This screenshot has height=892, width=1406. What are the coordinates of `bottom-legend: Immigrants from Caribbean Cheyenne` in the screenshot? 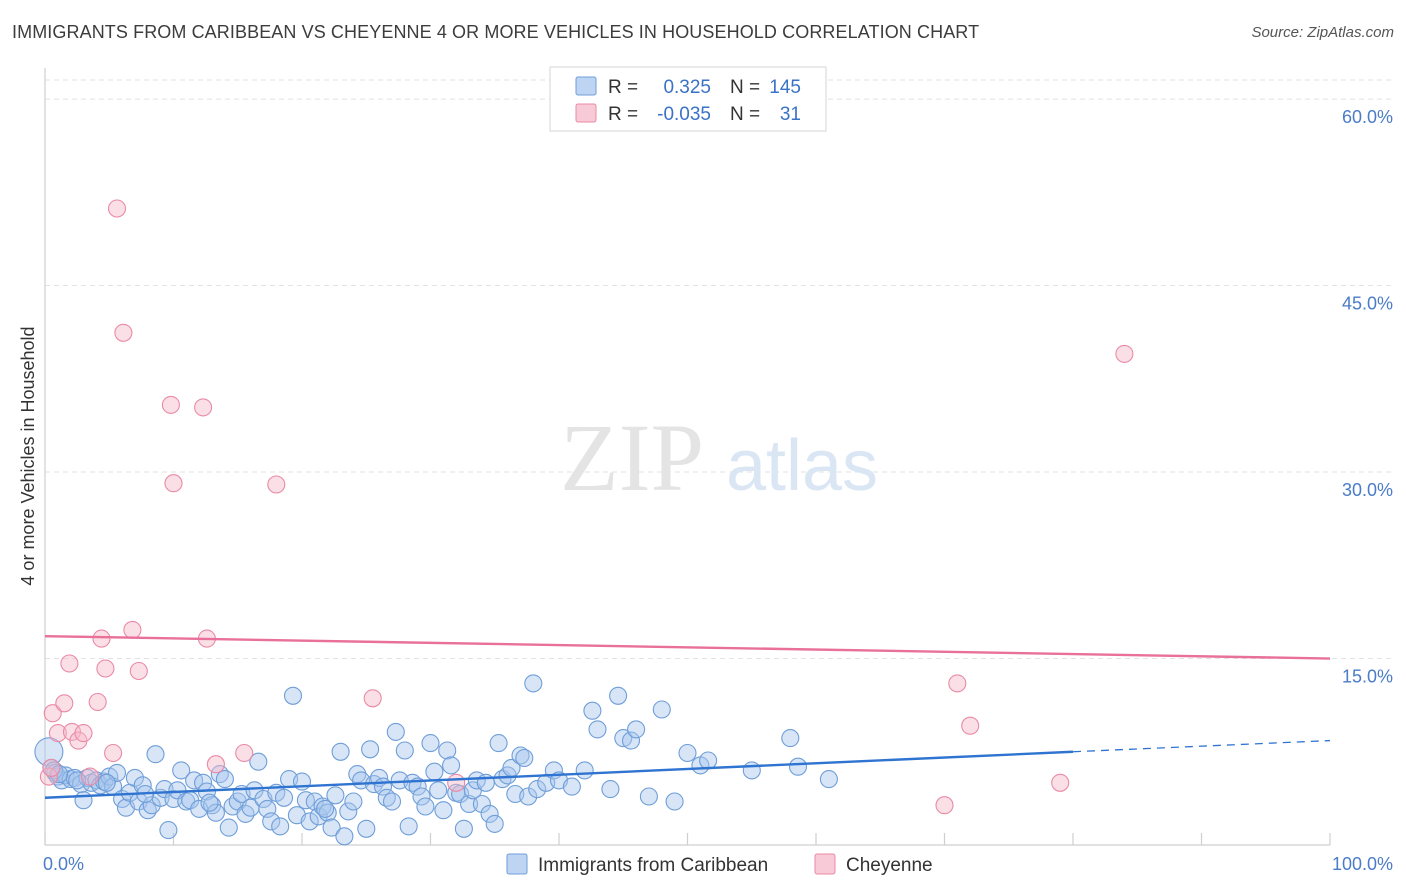 It's located at (719, 864).